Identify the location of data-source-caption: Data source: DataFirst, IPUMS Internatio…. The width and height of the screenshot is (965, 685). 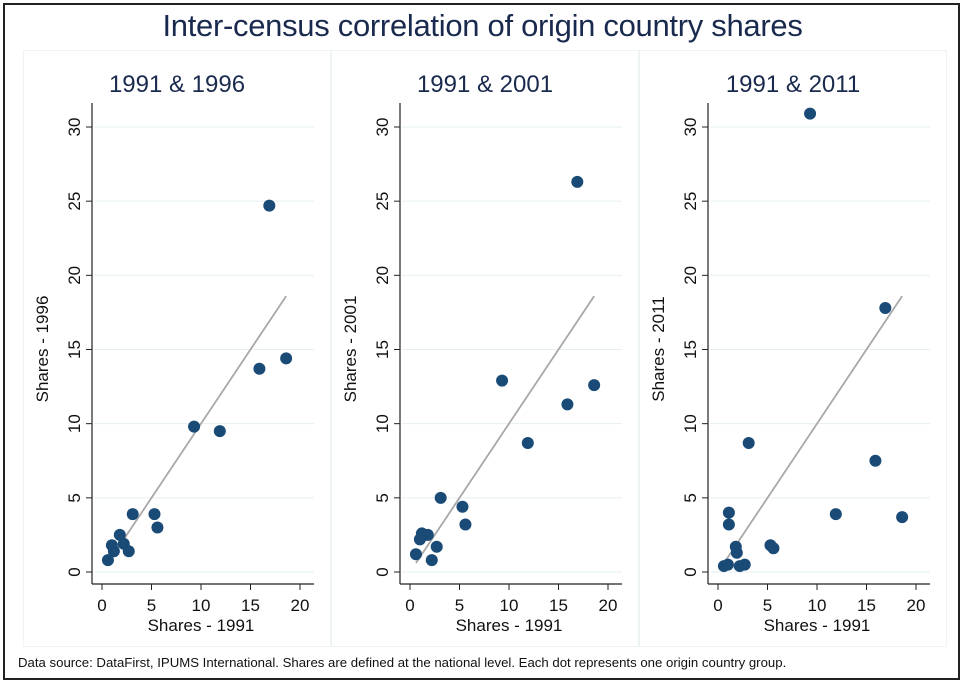
(402, 662).